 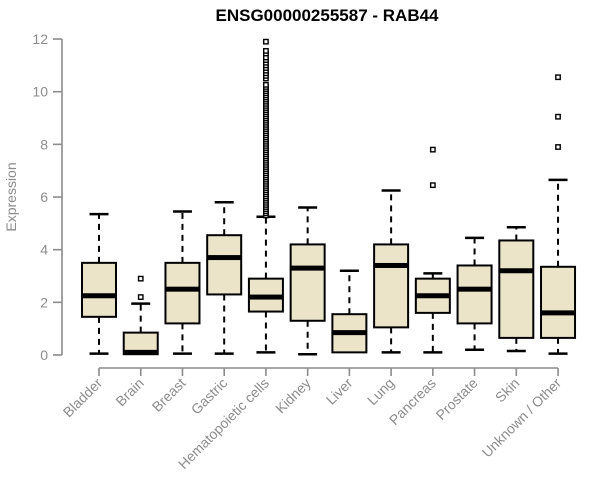 I want to click on x-tick-label-breast: Breast, so click(x=169, y=395).